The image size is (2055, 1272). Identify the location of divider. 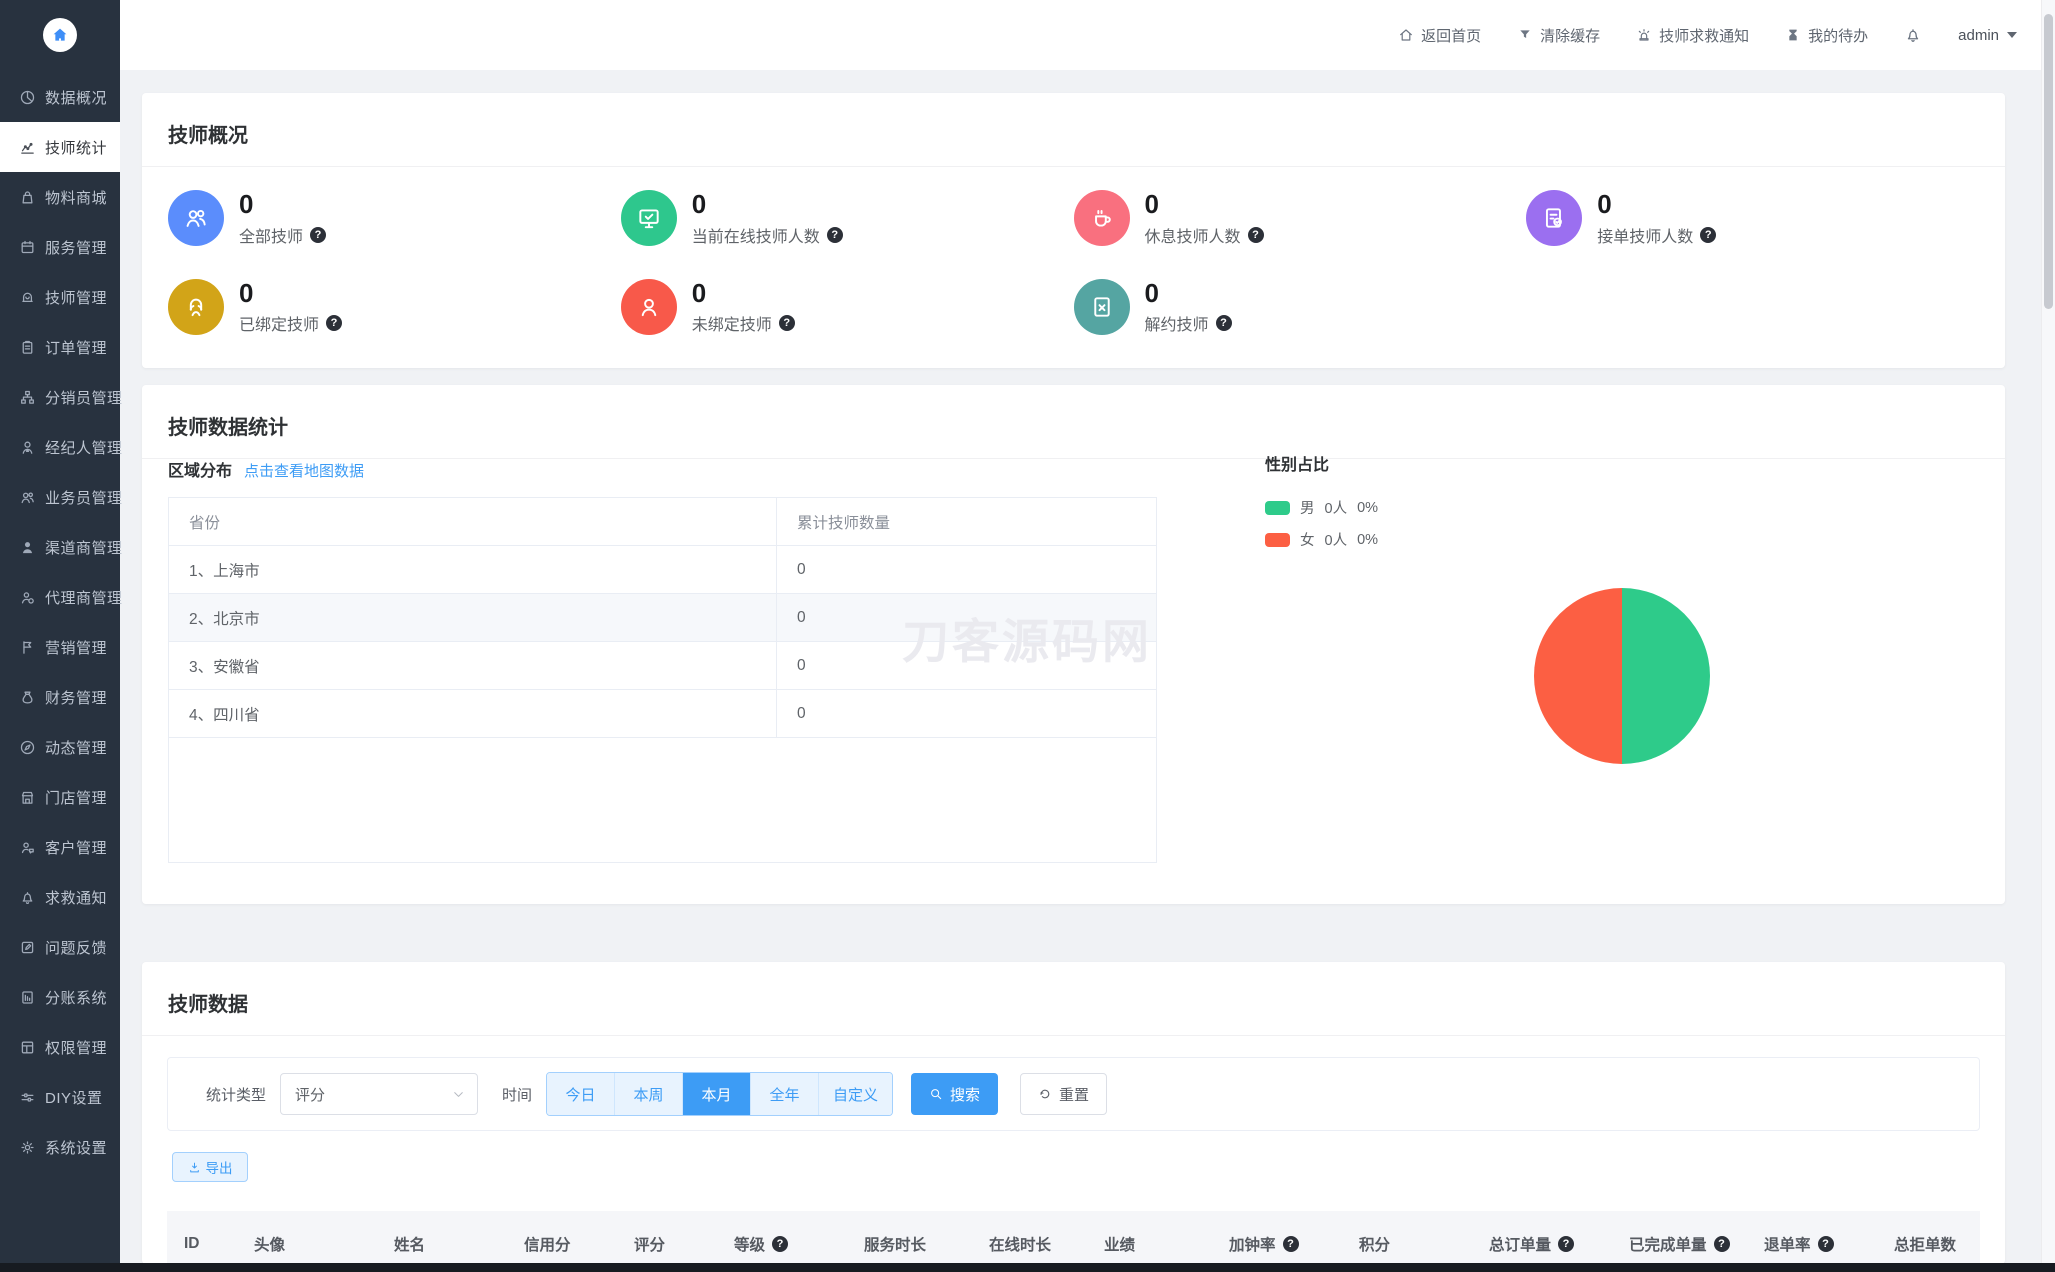
(1073, 1035).